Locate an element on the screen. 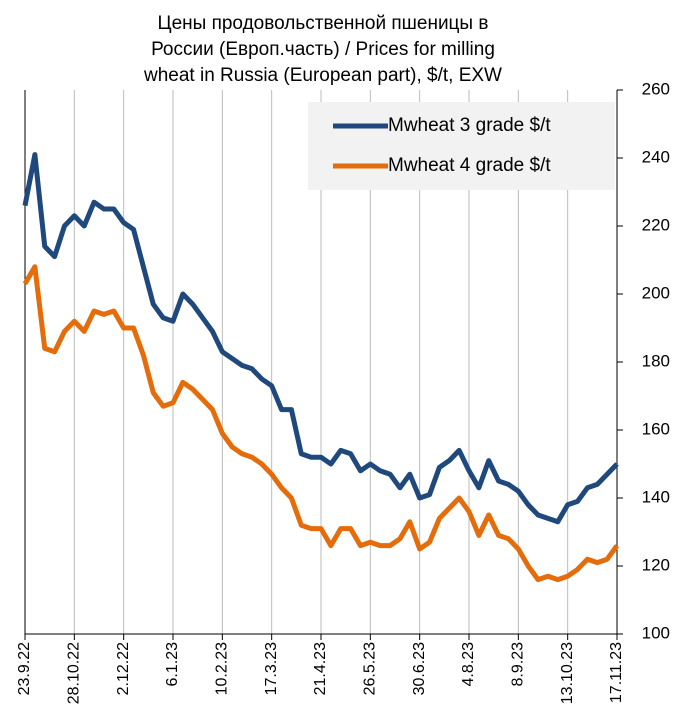 Image resolution: width=674 pixels, height=718 pixels. x-tick-label: 10.2.23 is located at coordinates (222, 668).